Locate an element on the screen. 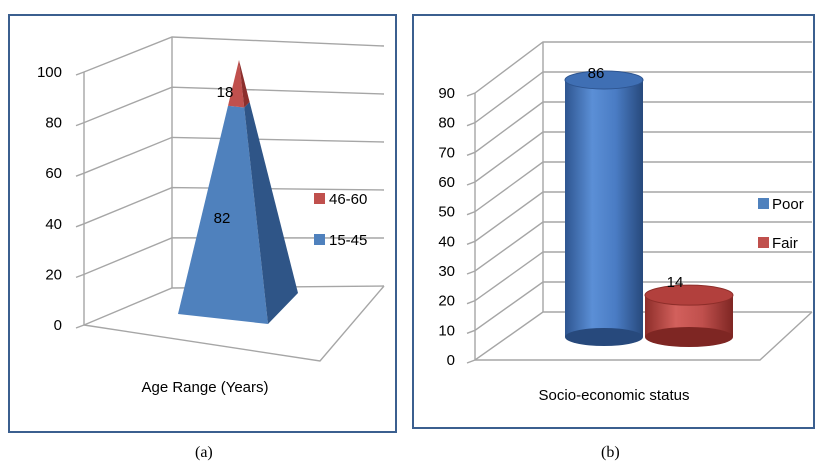  pyramid-15-45-side is located at coordinates (271, 212).